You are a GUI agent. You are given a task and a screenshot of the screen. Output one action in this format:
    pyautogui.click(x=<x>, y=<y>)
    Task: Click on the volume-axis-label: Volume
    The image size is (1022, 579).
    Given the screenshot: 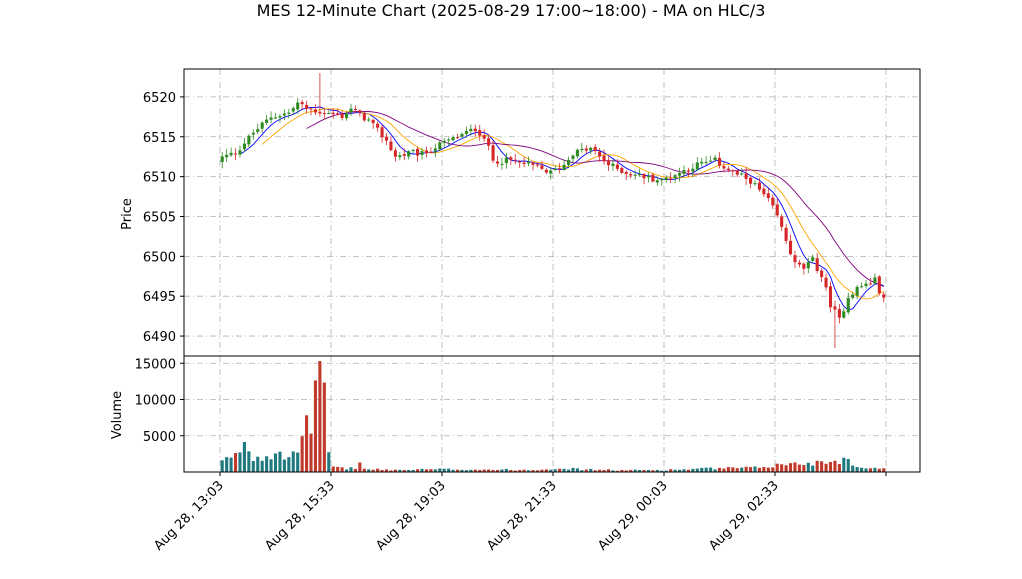 What is the action you would take?
    pyautogui.click(x=117, y=415)
    